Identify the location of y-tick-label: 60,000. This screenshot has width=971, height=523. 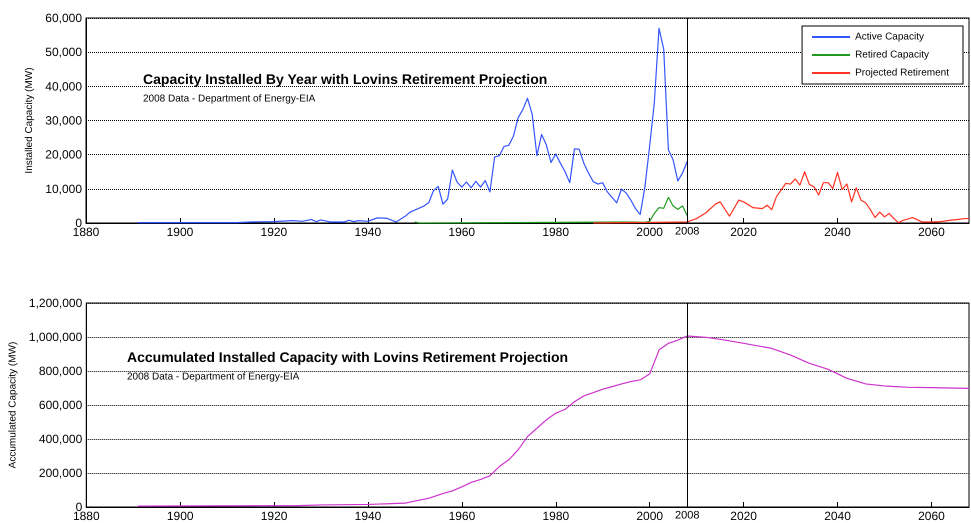
(63, 18).